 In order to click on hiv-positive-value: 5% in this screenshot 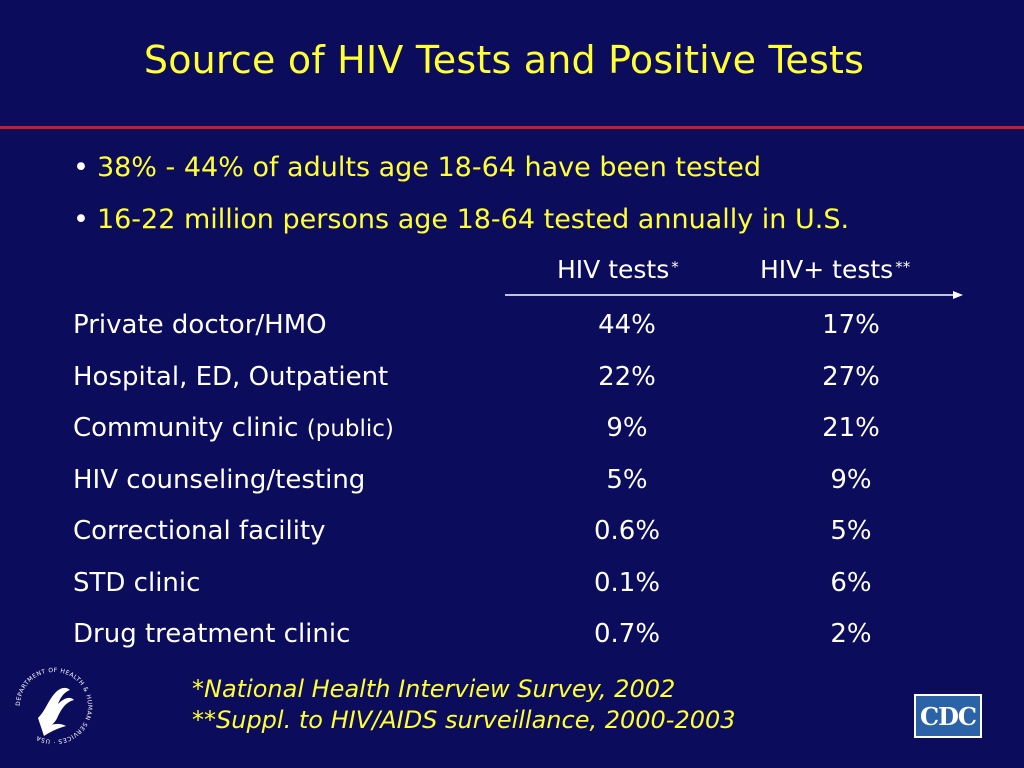, I will do `click(851, 531)`.